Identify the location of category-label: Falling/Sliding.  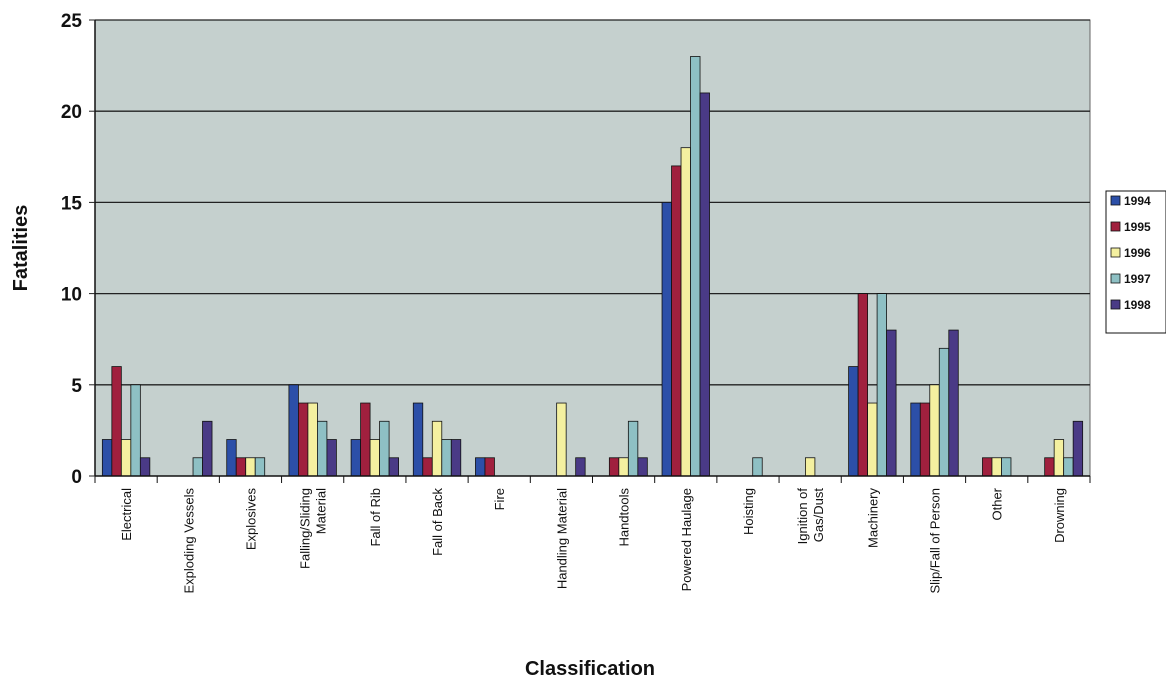
(305, 528).